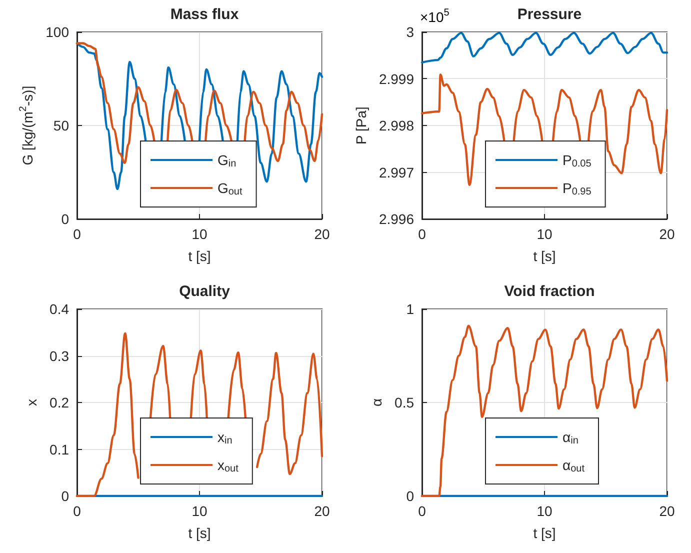  I want to click on y-tick-label: 0.2, so click(60, 402).